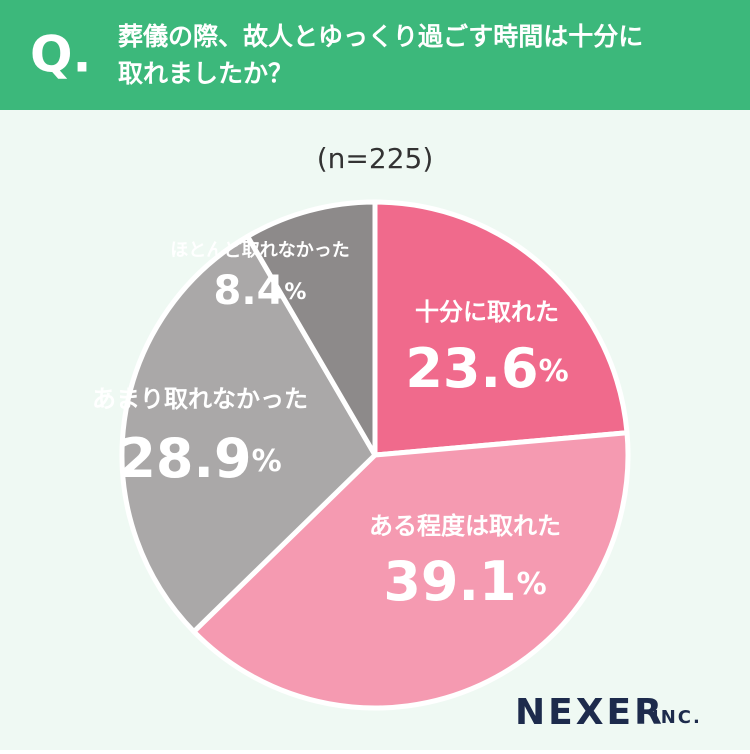 This screenshot has height=754, width=750. I want to click on question-mark: Q., so click(61, 55).